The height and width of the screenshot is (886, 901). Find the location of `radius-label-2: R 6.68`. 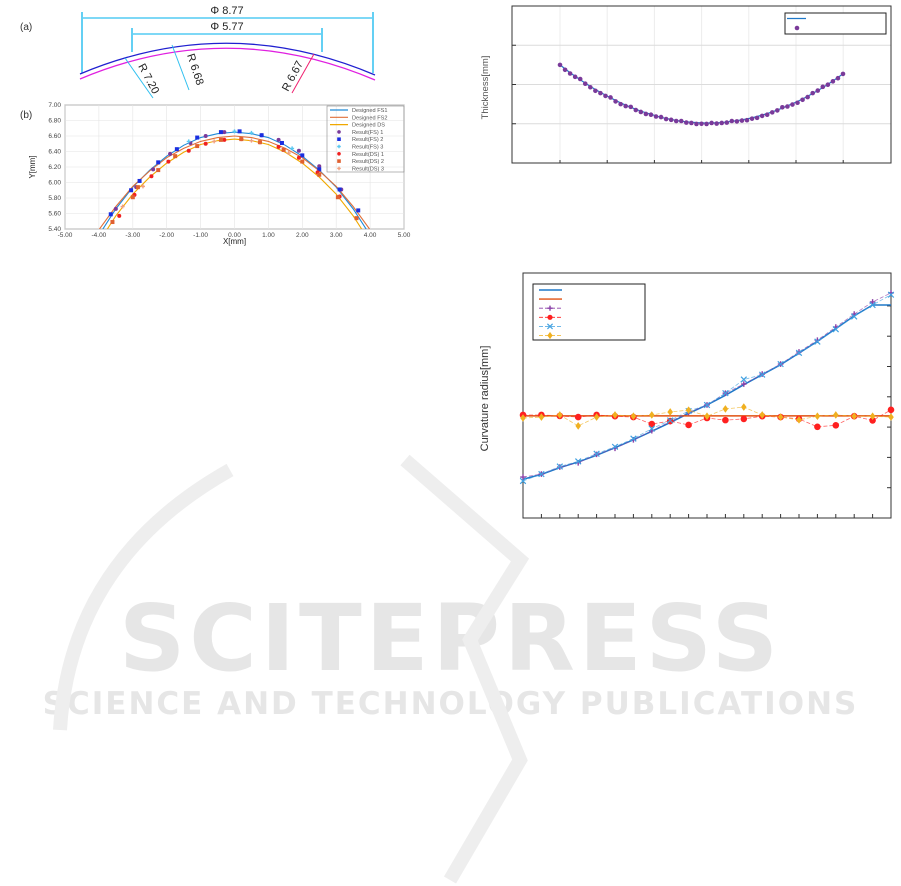

radius-label-2: R 6.68 is located at coordinates (194, 69).